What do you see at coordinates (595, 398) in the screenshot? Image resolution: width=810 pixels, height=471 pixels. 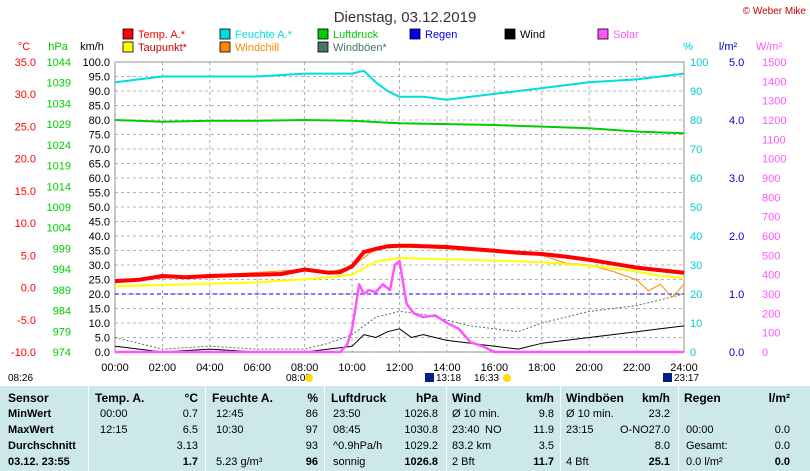 I see `header-gust: Windböen` at bounding box center [595, 398].